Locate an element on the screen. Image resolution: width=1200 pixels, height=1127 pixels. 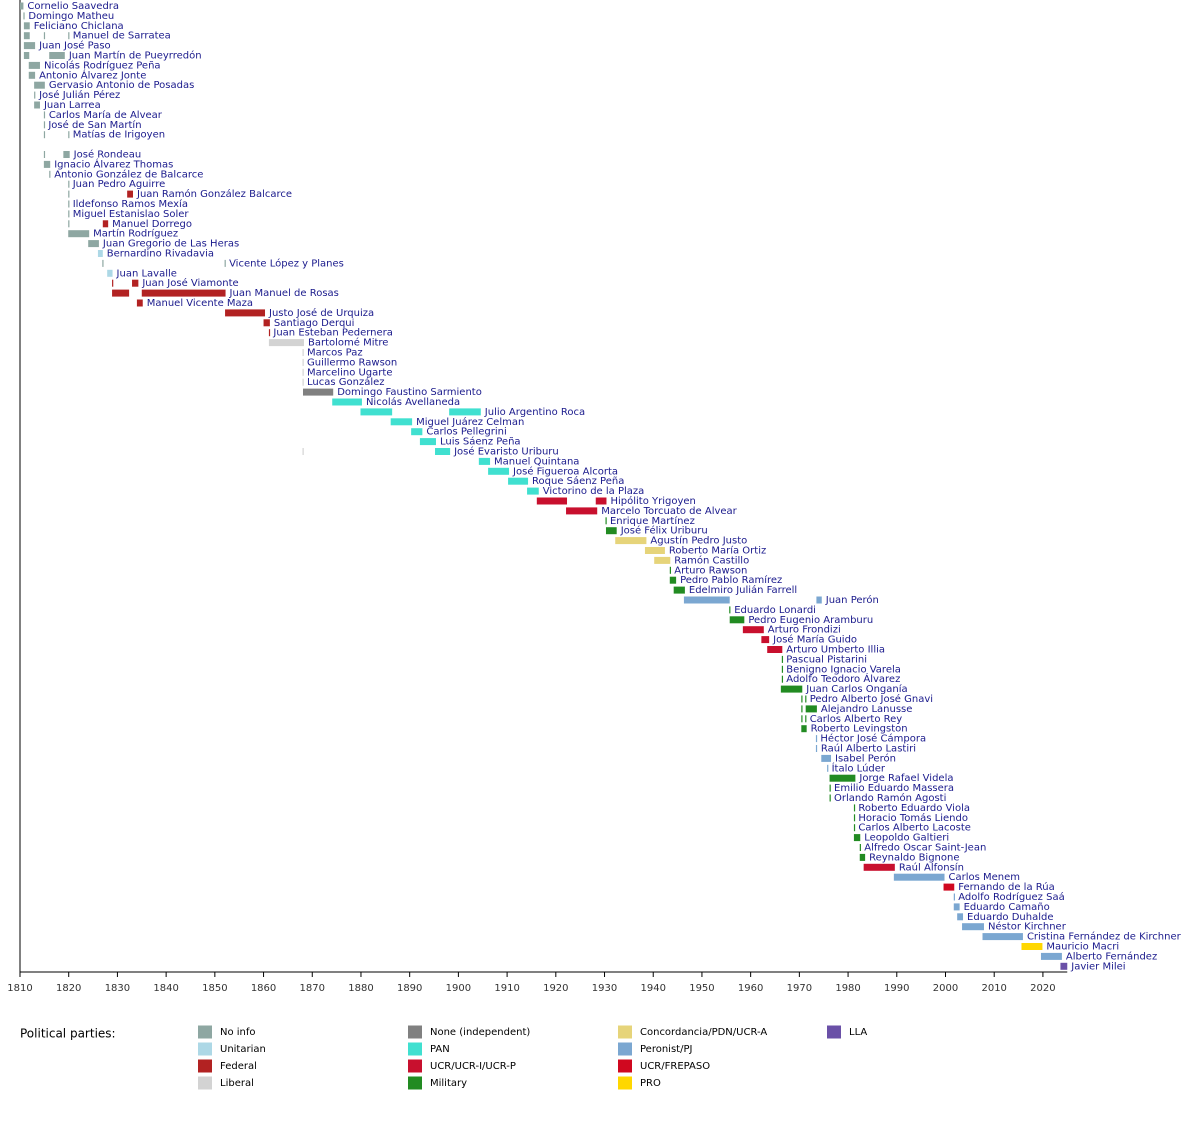
row-label: Carlos Pellegrini is located at coordinates (466, 432).